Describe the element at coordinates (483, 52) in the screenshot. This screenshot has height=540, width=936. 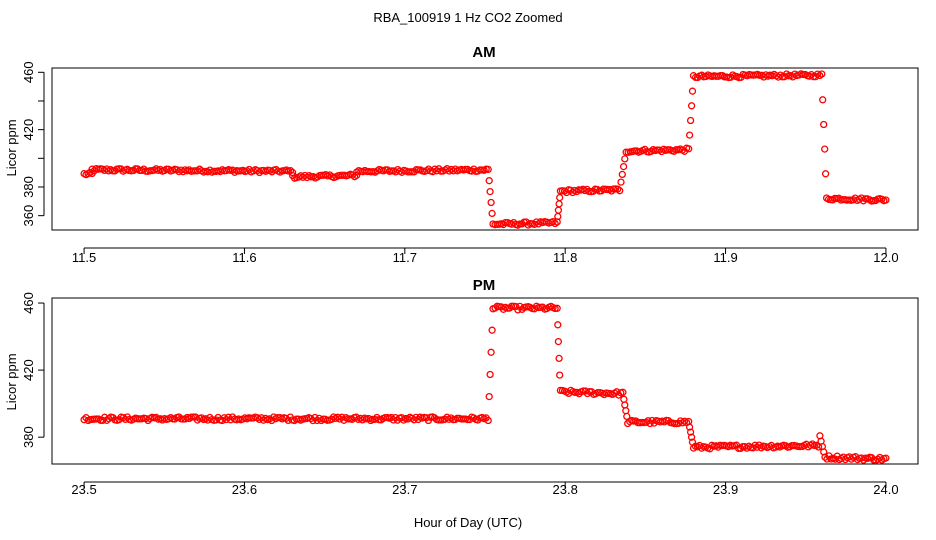
I see `am-panel-title: AM` at that location.